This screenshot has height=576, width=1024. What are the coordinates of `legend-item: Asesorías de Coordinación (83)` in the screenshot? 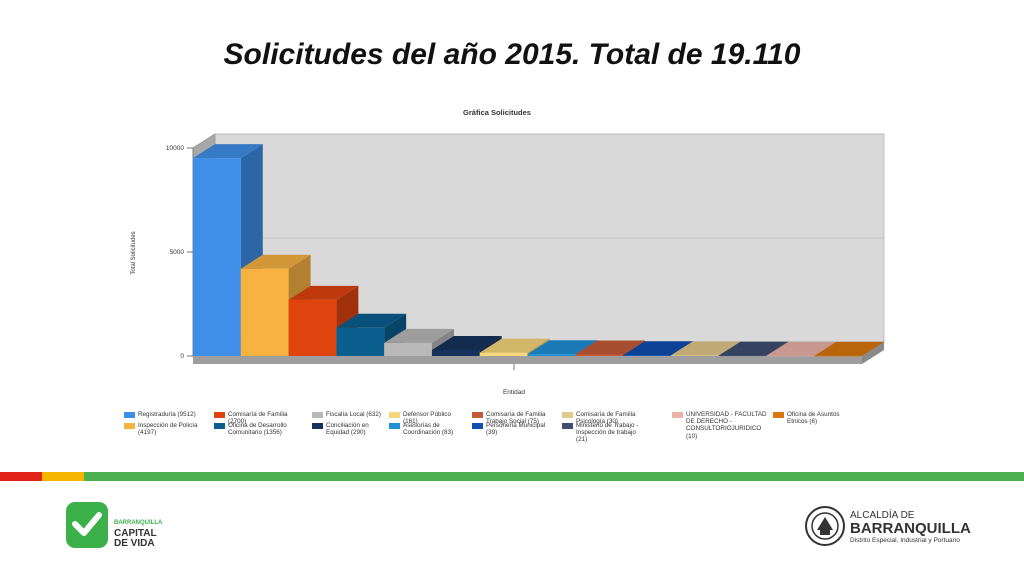 It's located at (428, 429).